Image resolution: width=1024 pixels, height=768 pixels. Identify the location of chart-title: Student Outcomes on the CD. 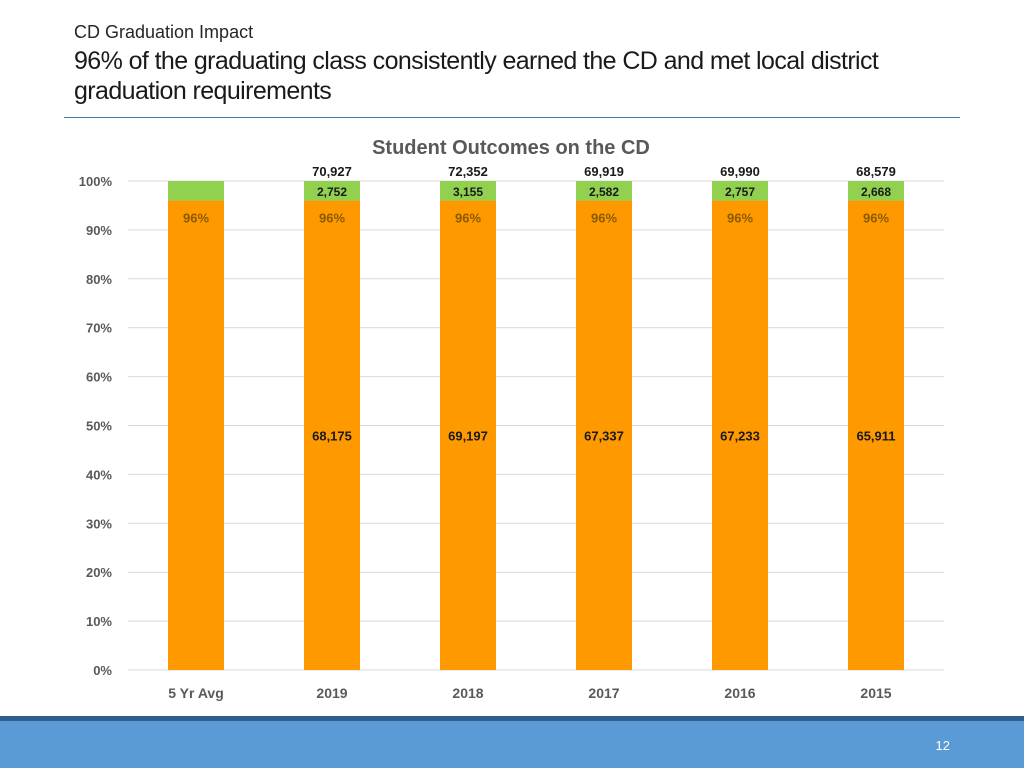
(511, 148).